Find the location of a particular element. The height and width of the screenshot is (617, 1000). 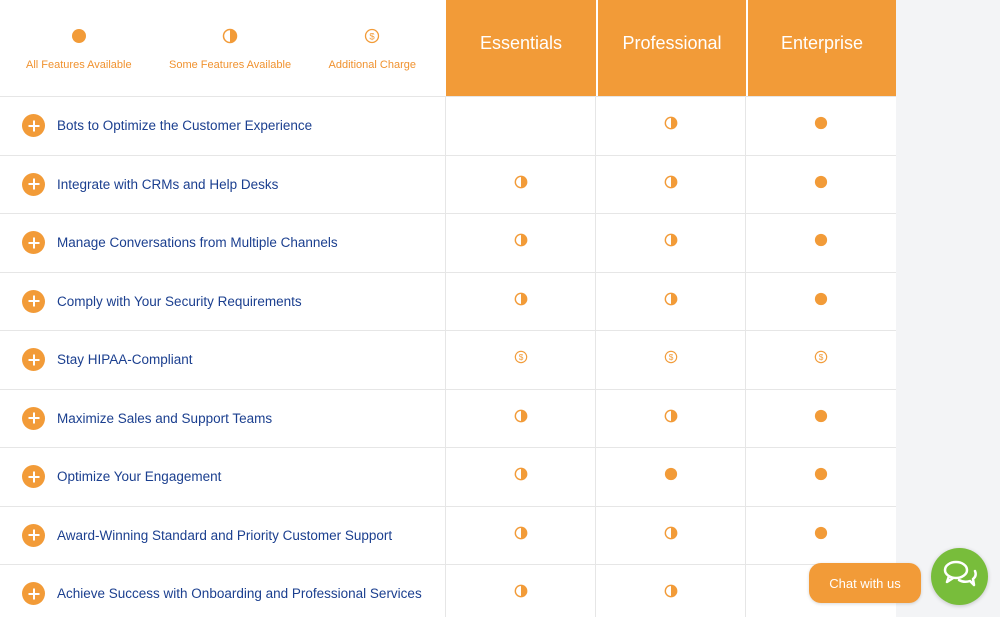

feature-cell: Stay HIPAA-Compliant is located at coordinates (223, 360).